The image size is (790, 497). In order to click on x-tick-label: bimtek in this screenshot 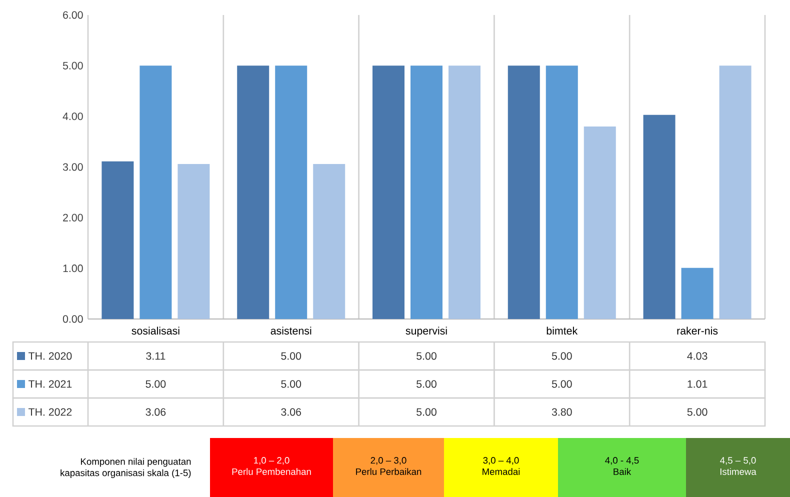, I will do `click(562, 330)`.